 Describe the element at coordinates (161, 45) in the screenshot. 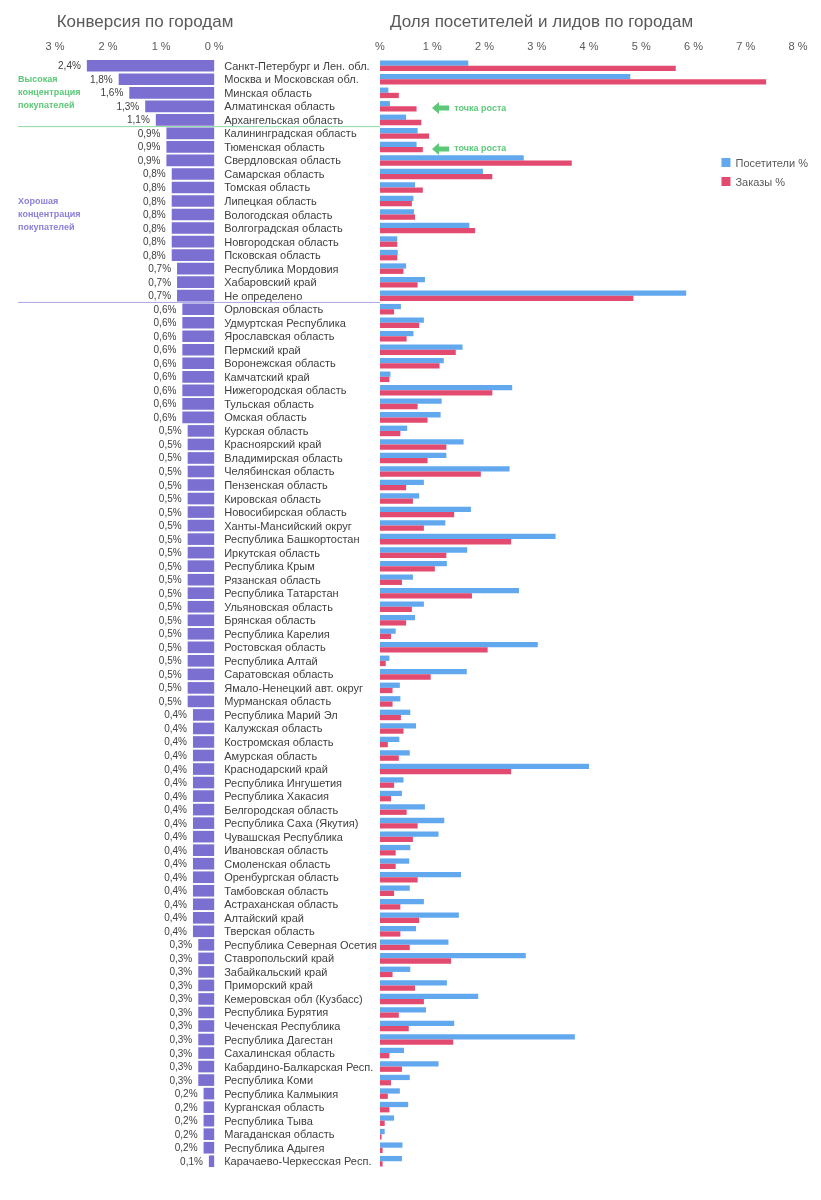

I see `x-tick-label: 1 %` at that location.